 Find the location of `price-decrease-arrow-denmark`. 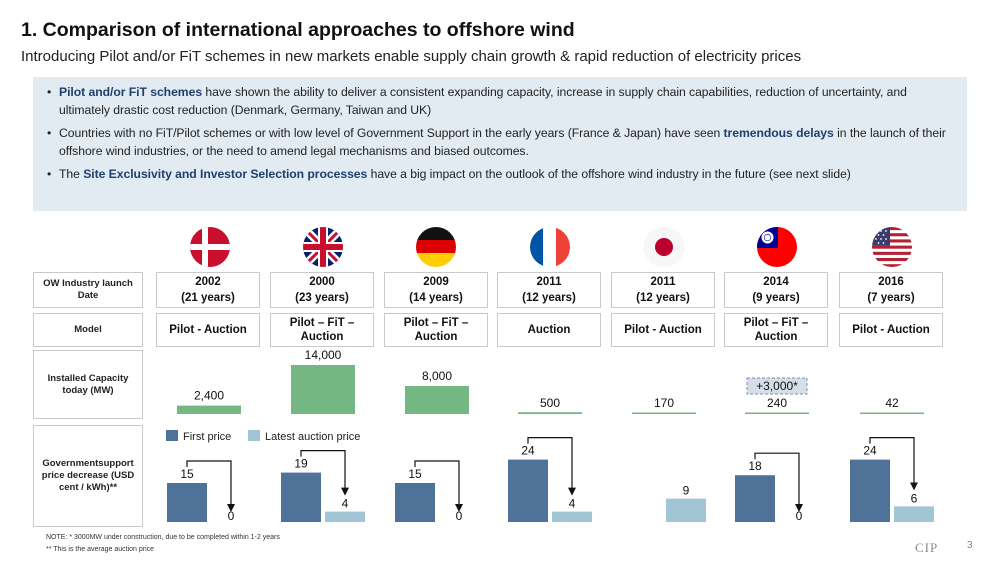

price-decrease-arrow-denmark is located at coordinates (210, 486).